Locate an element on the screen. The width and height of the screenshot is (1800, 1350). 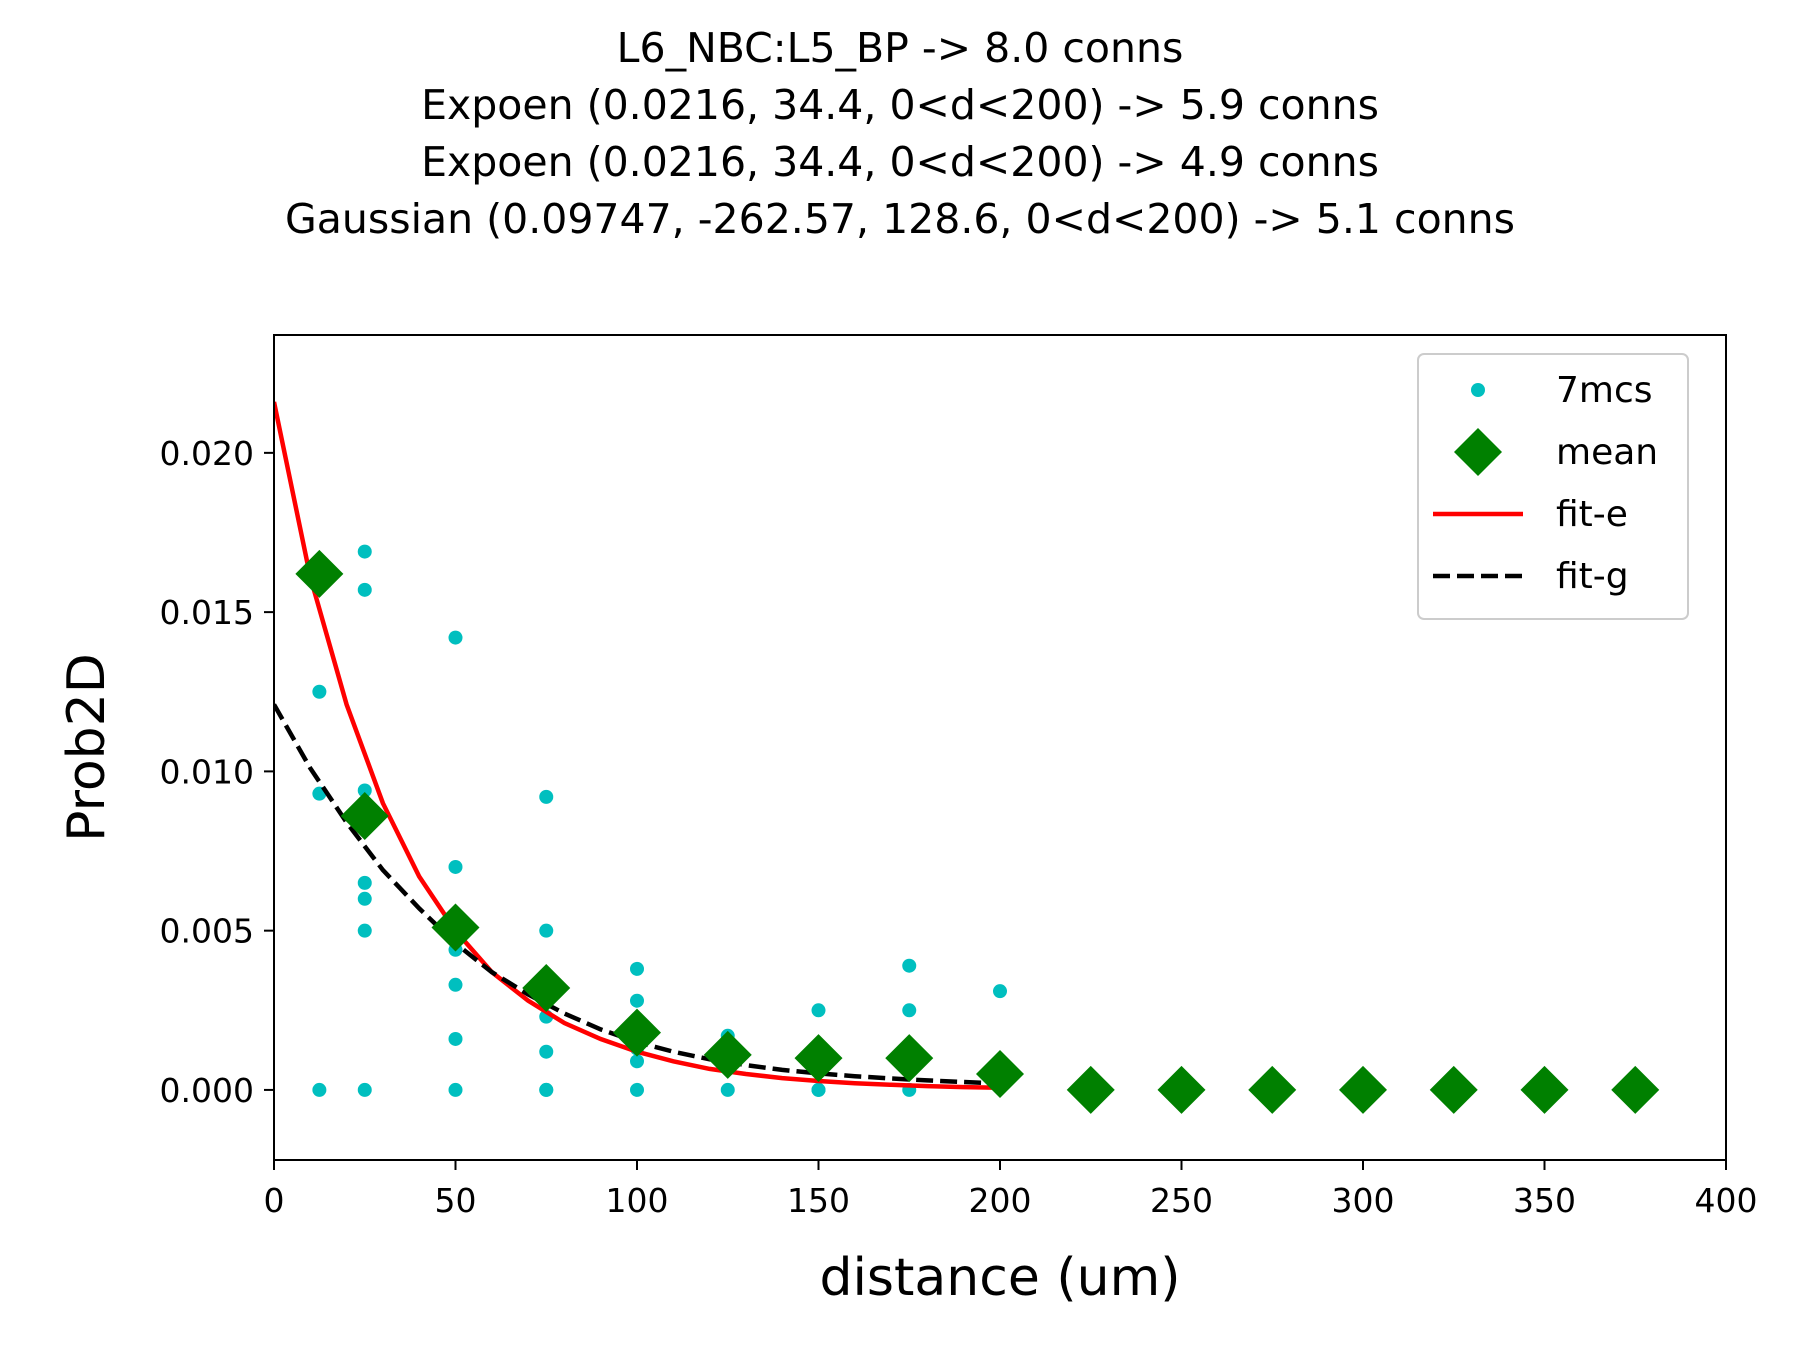
y-tick-label: 0.015 is located at coordinates (207, 612).